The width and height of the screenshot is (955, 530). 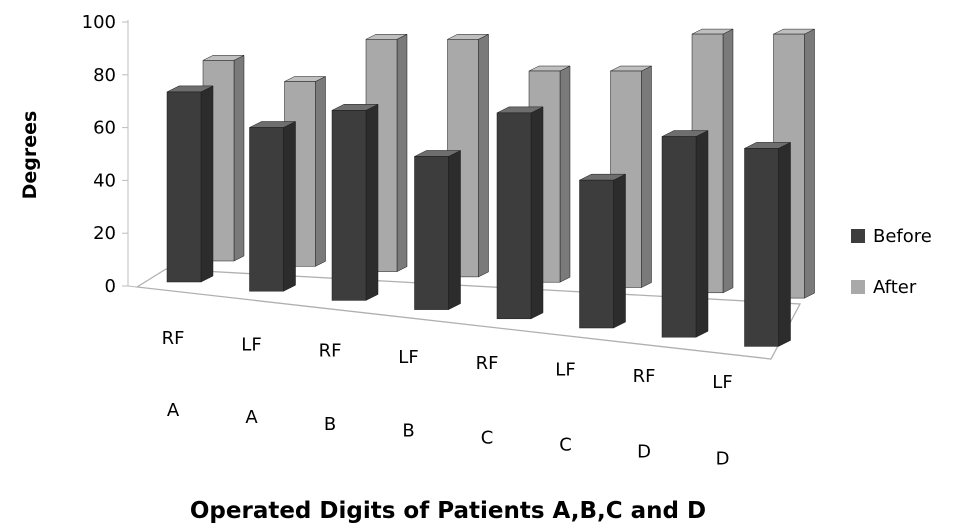 What do you see at coordinates (858, 287) in the screenshot?
I see `legend-swatch-after` at bounding box center [858, 287].